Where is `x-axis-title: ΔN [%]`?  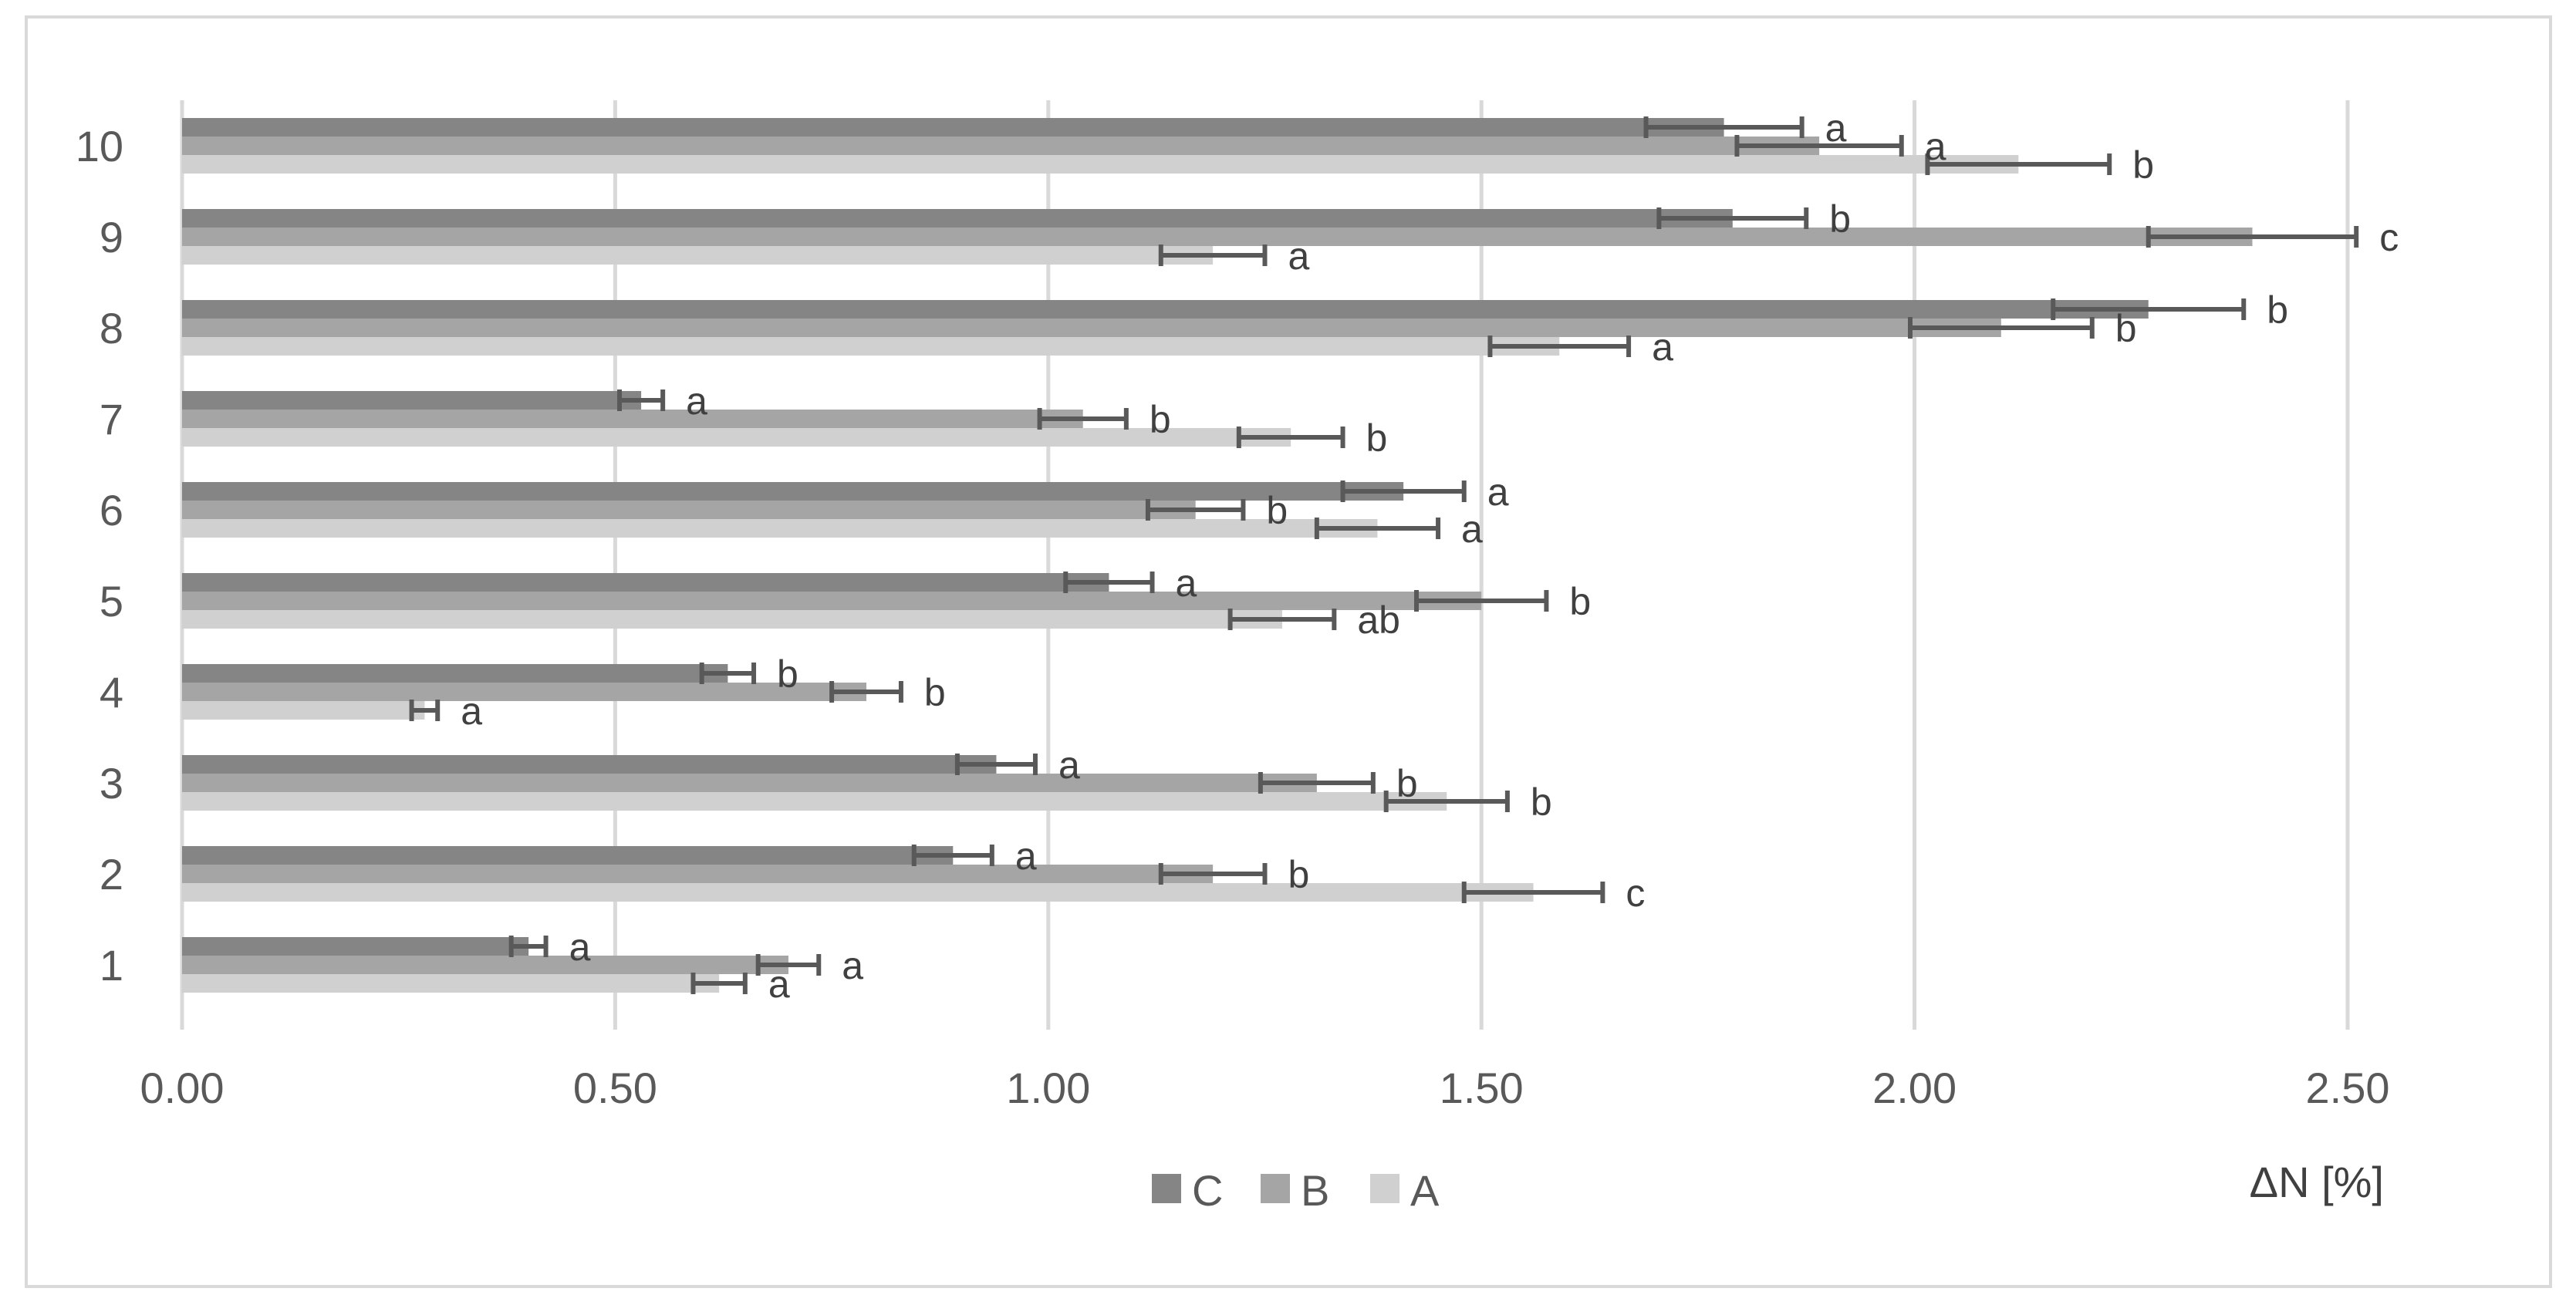
x-axis-title: ΔN [%] is located at coordinates (2317, 1182).